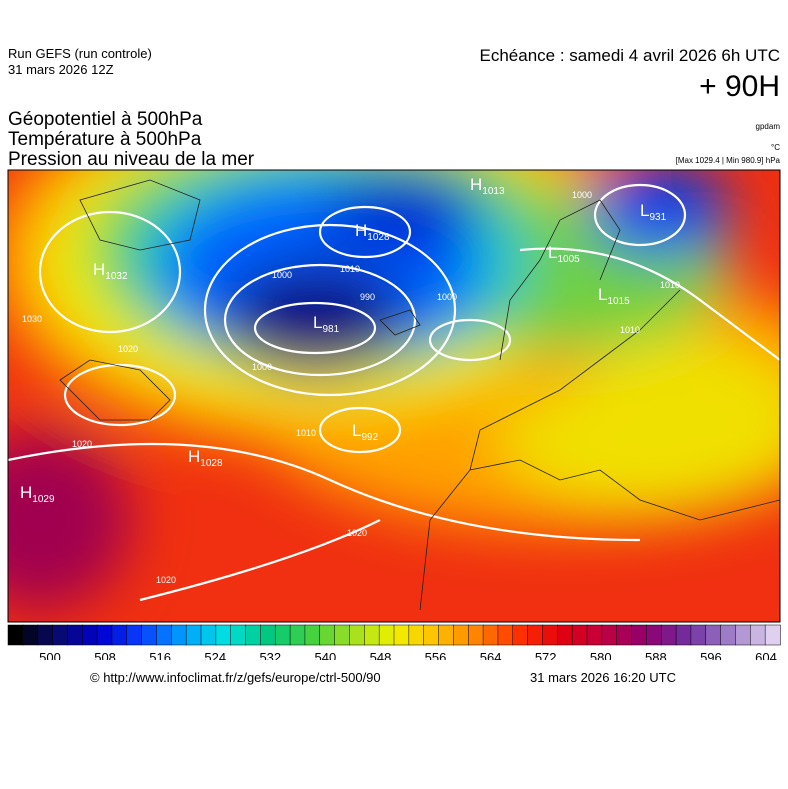  I want to click on isobar-label: 1030, so click(32, 319).